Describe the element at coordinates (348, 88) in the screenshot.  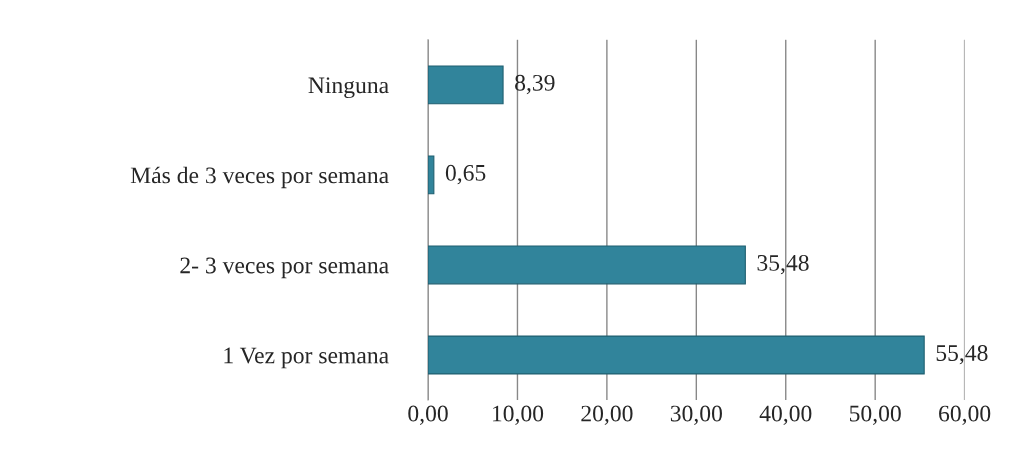
I see `y-tick-label: Ninguna` at that location.